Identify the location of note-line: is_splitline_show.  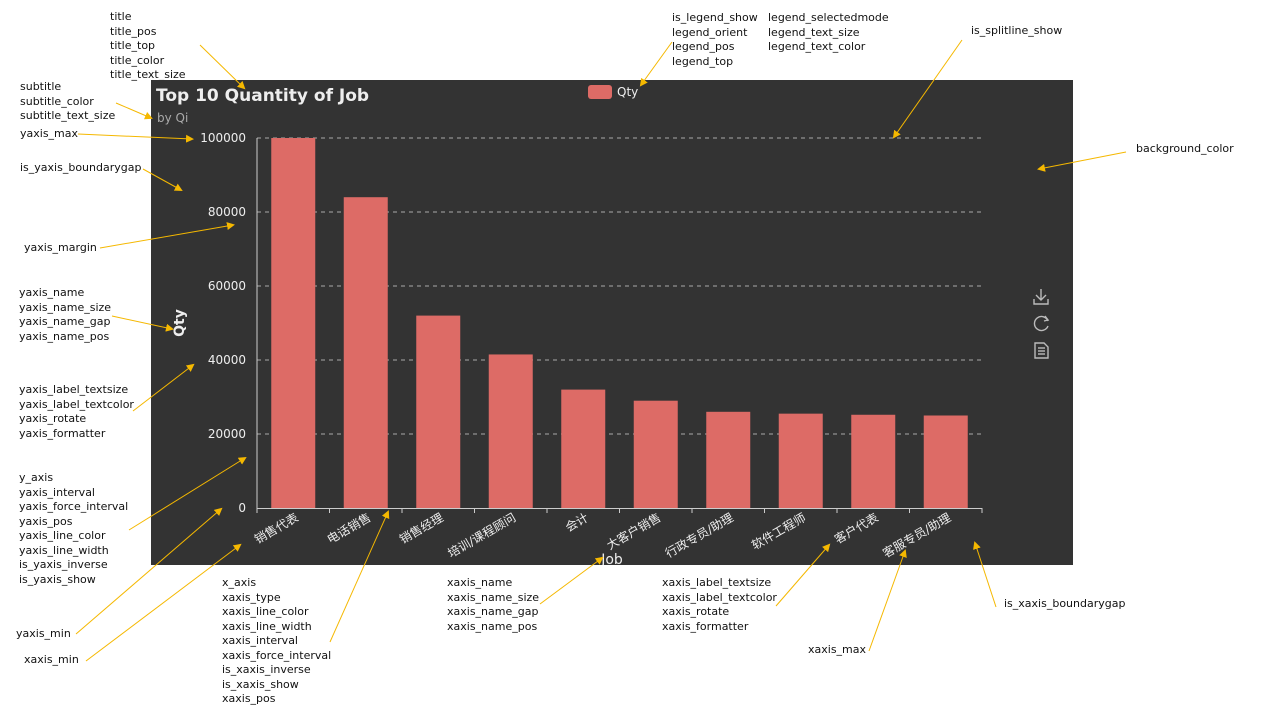
(1017, 30).